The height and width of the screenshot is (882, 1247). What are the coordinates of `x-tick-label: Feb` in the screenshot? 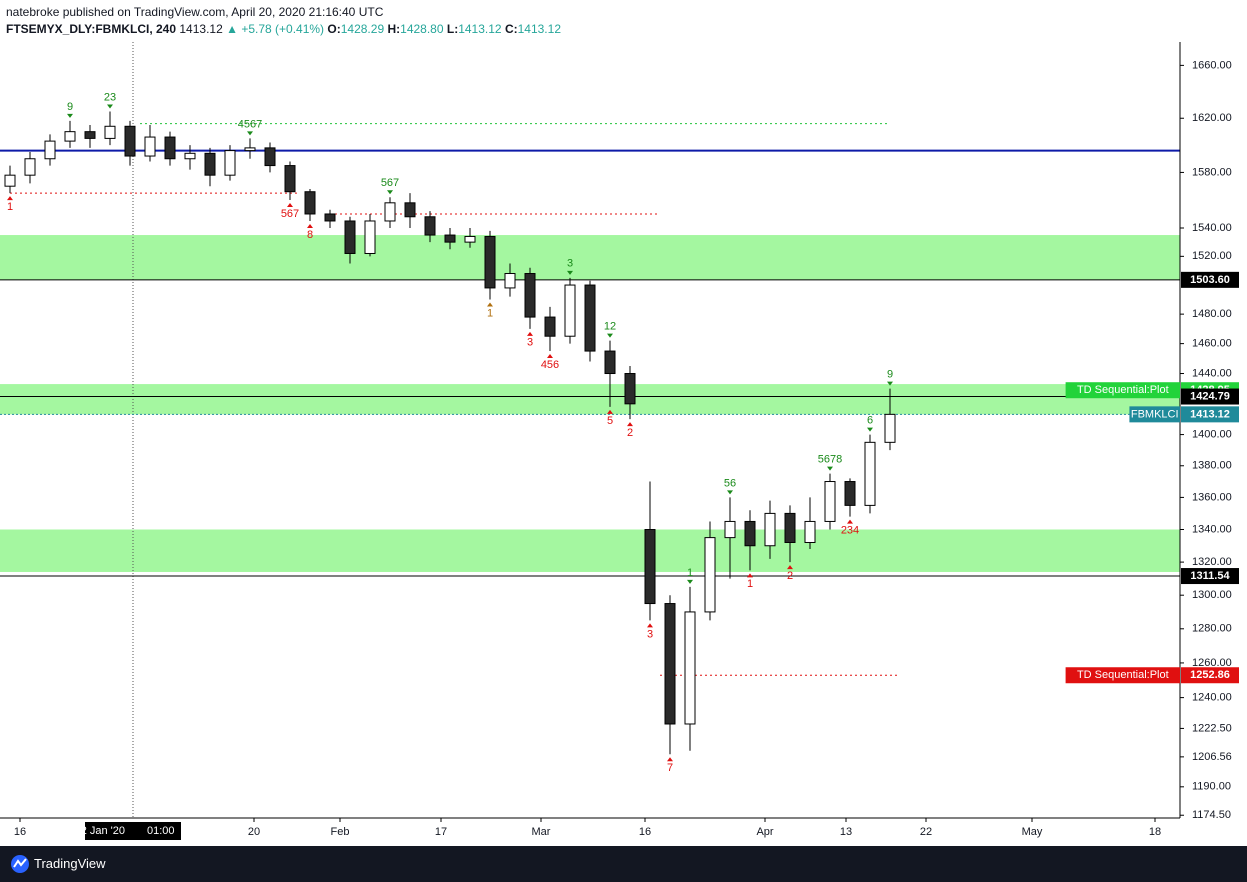 It's located at (340, 832).